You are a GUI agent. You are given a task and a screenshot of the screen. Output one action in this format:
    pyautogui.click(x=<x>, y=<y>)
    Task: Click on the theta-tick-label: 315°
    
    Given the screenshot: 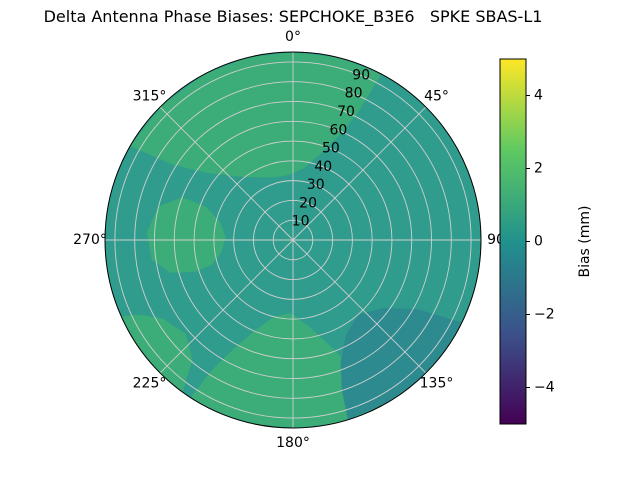 What is the action you would take?
    pyautogui.click(x=150, y=97)
    